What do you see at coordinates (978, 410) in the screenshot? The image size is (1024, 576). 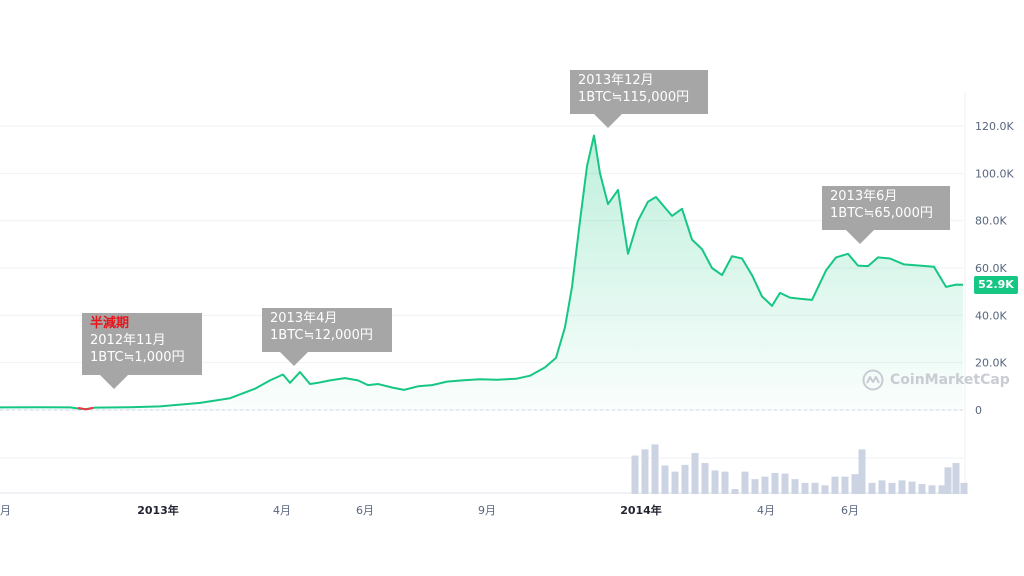 I see `y-tick-label: 0` at bounding box center [978, 410].